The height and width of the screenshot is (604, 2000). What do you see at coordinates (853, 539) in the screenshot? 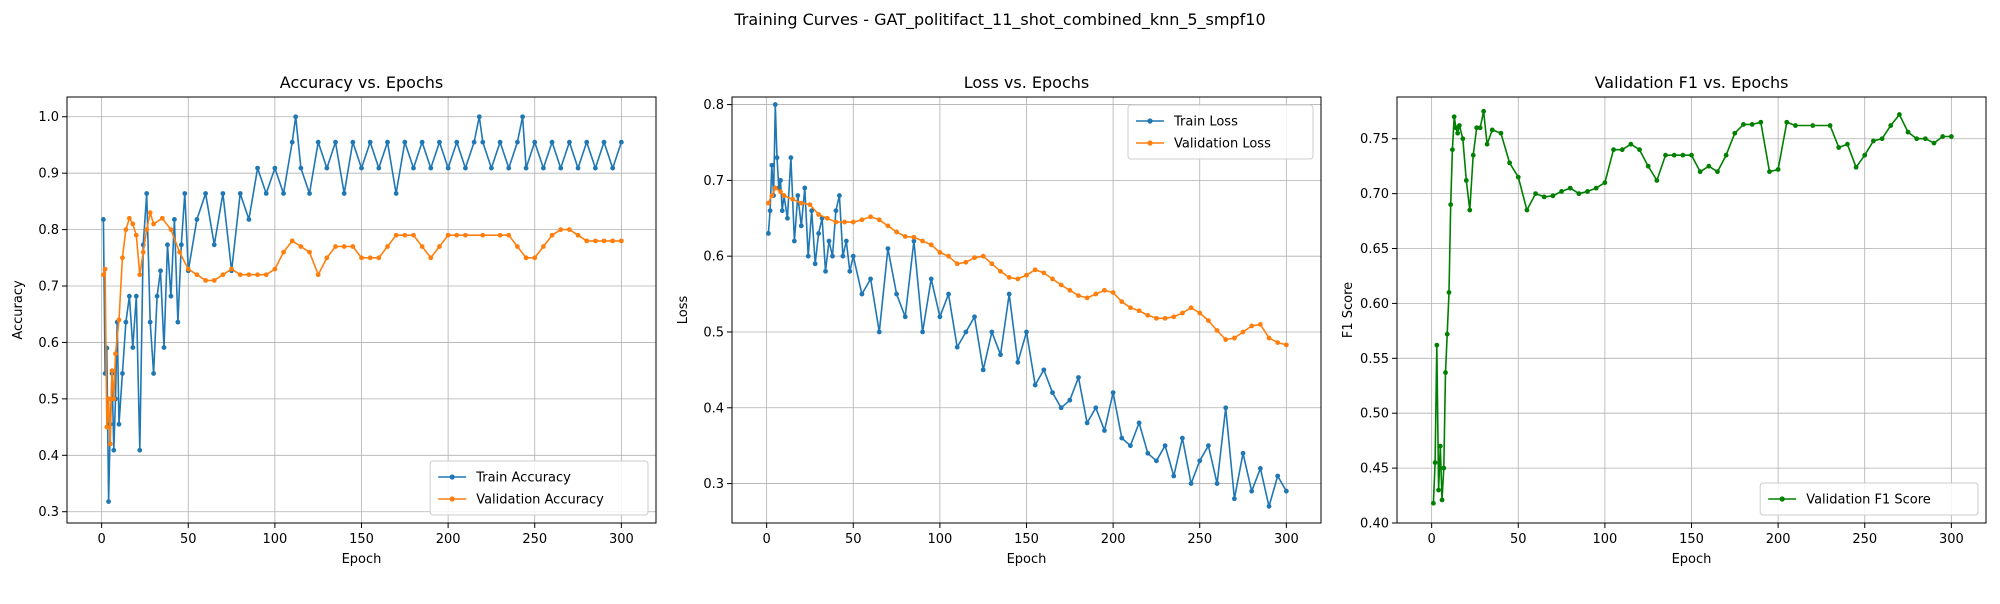
I see `x-tick-label: 50` at bounding box center [853, 539].